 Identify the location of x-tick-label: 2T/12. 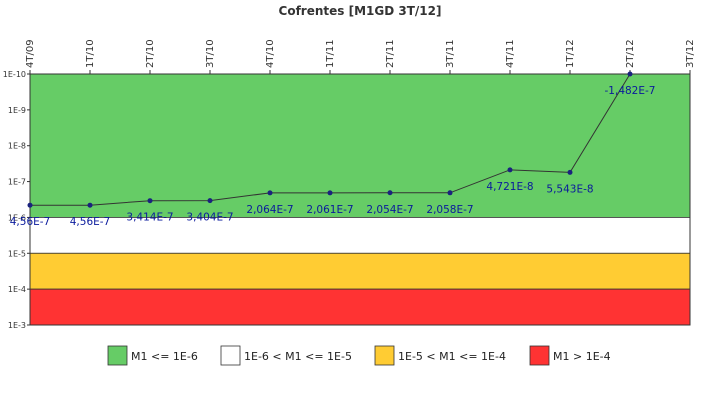
(630, 53).